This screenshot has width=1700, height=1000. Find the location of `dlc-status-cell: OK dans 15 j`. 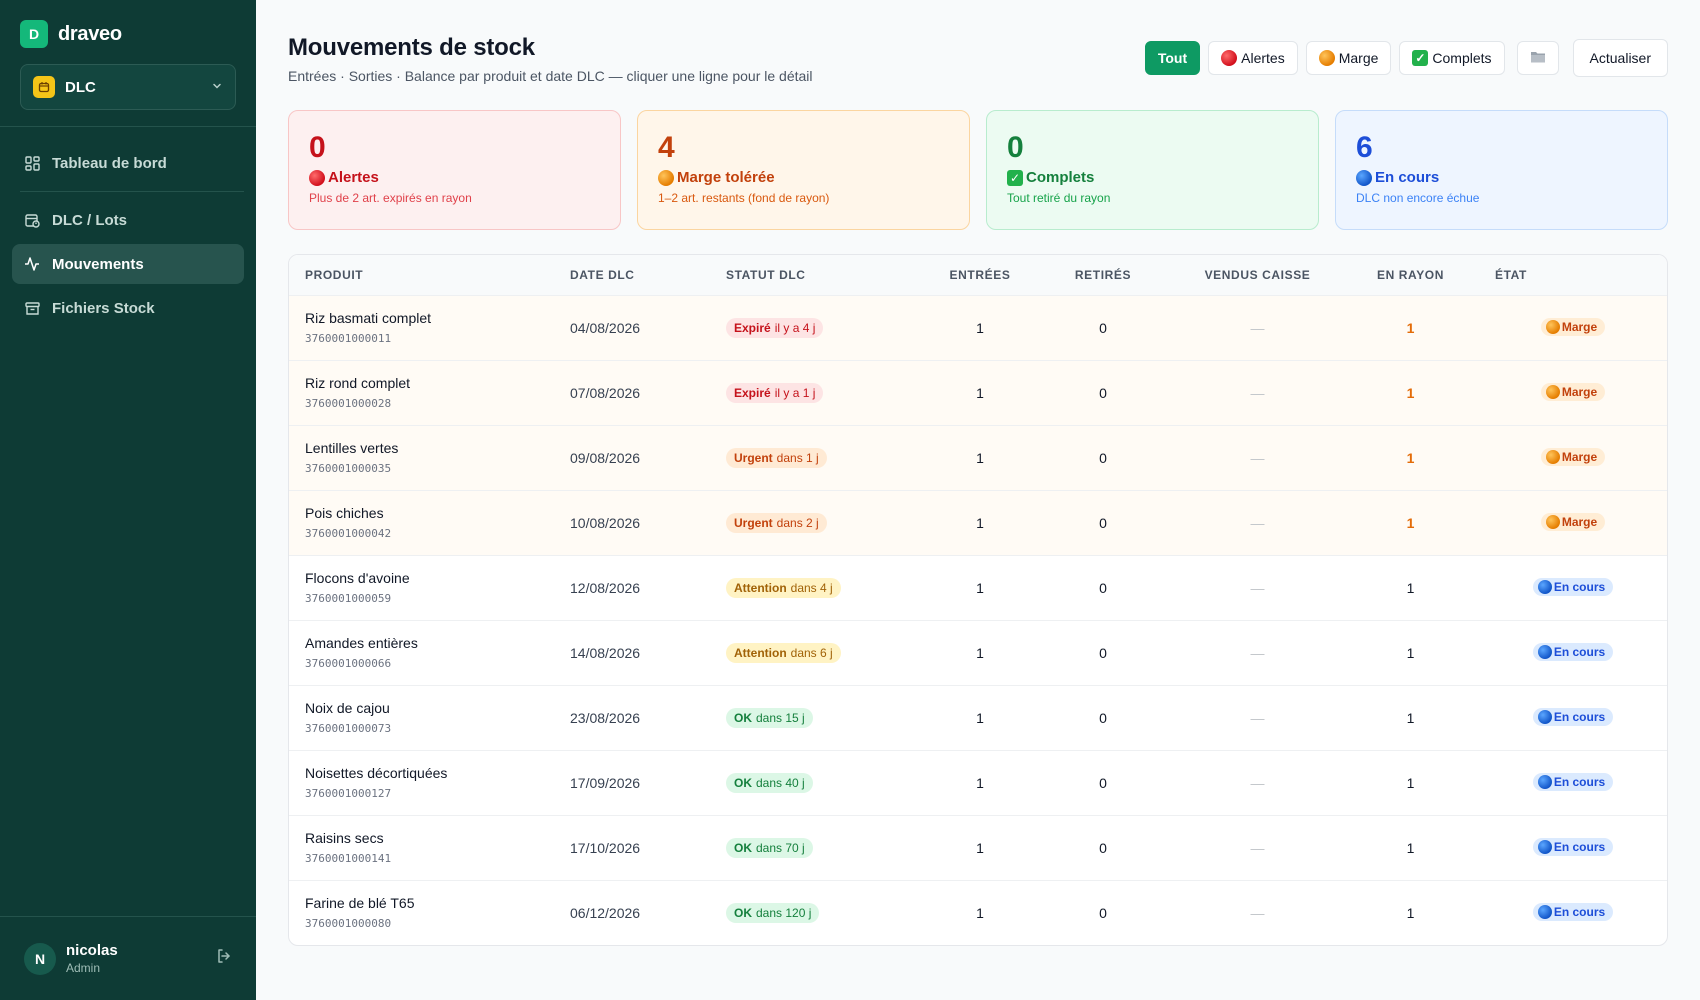

dlc-status-cell: OK dans 15 j is located at coordinates (818, 718).